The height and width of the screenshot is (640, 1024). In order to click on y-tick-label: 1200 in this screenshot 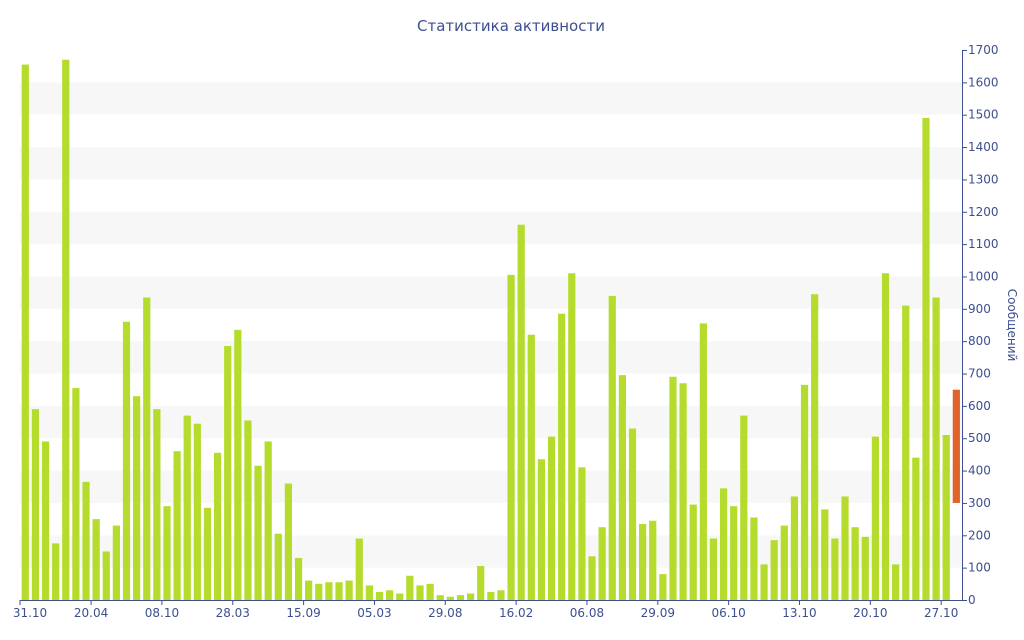, I will do `click(983, 212)`.